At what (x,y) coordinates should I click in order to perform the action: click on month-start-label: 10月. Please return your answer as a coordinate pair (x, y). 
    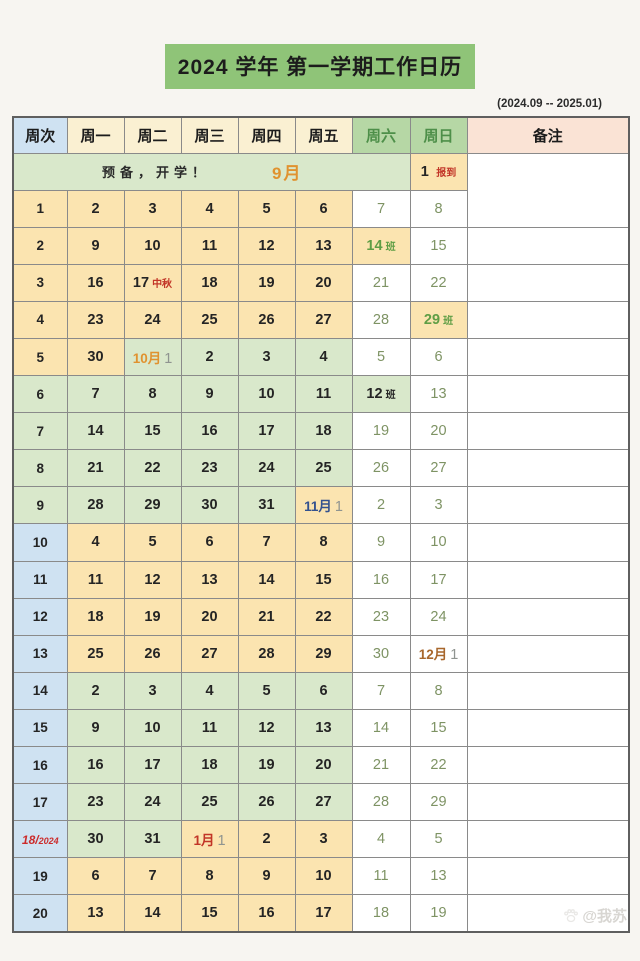
    Looking at the image, I should click on (147, 358).